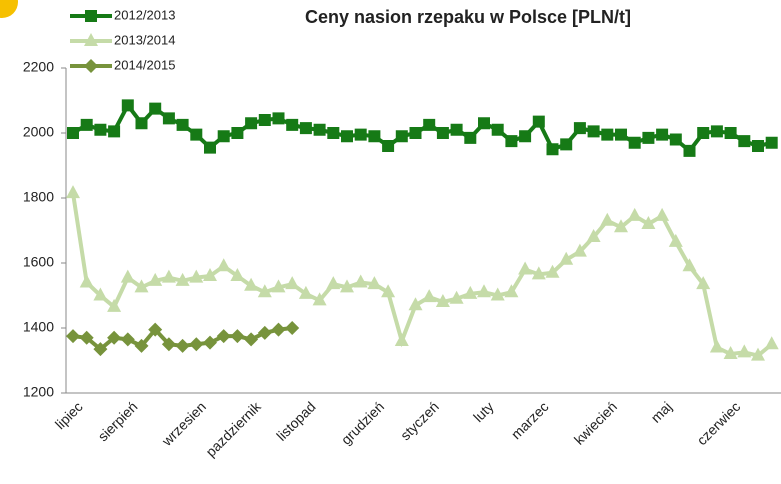 The height and width of the screenshot is (484, 781). Describe the element at coordinates (661, 411) in the screenshot. I see `x-tick-label: maj` at that location.